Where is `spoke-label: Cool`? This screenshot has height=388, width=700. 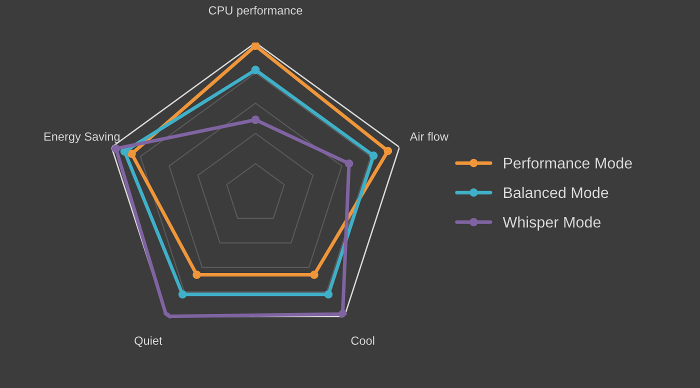
spoke-label: Cool is located at coordinates (362, 340).